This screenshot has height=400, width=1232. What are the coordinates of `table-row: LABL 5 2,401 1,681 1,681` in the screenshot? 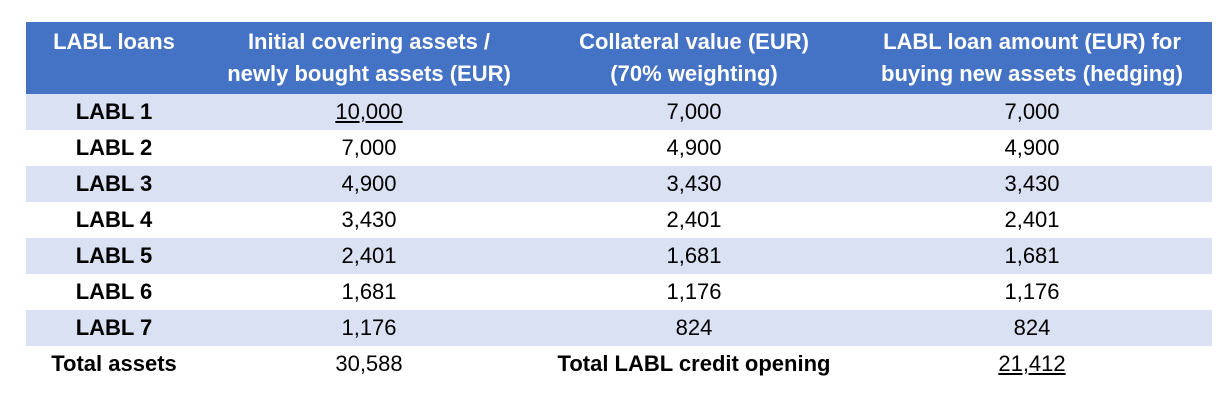 It's located at (619, 256).